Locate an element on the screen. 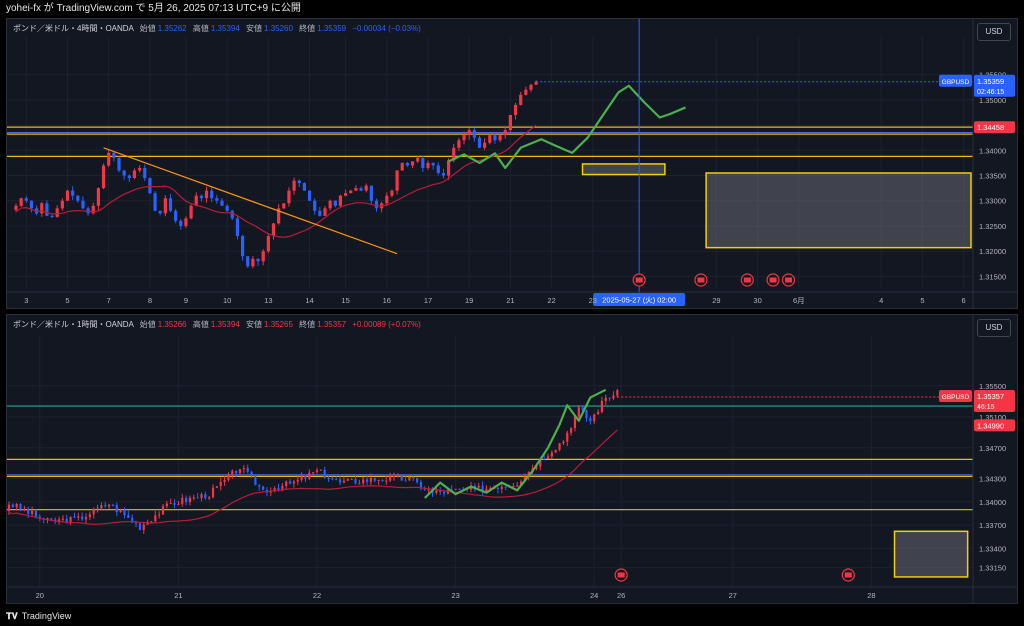  time-tick-label: 22 is located at coordinates (317, 595).